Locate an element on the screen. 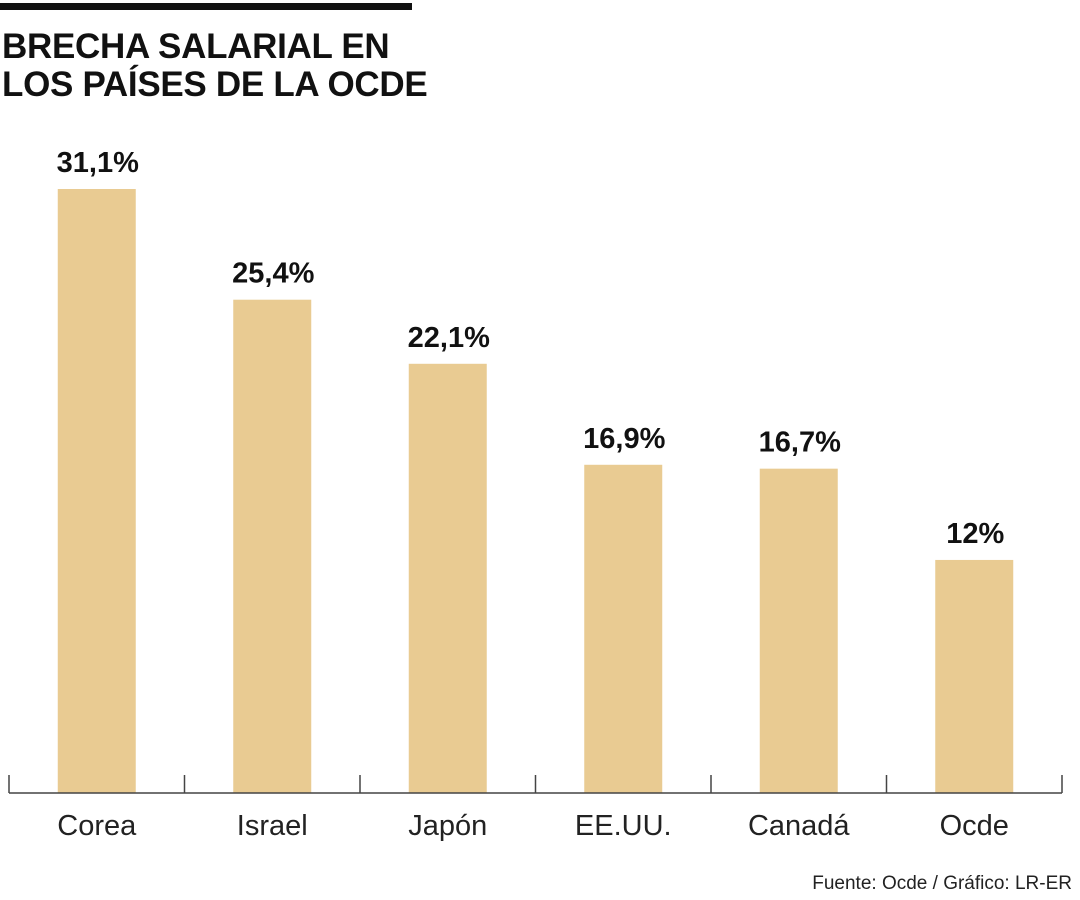 The height and width of the screenshot is (900, 1080). bar-value-label: 16,9% is located at coordinates (624, 439).